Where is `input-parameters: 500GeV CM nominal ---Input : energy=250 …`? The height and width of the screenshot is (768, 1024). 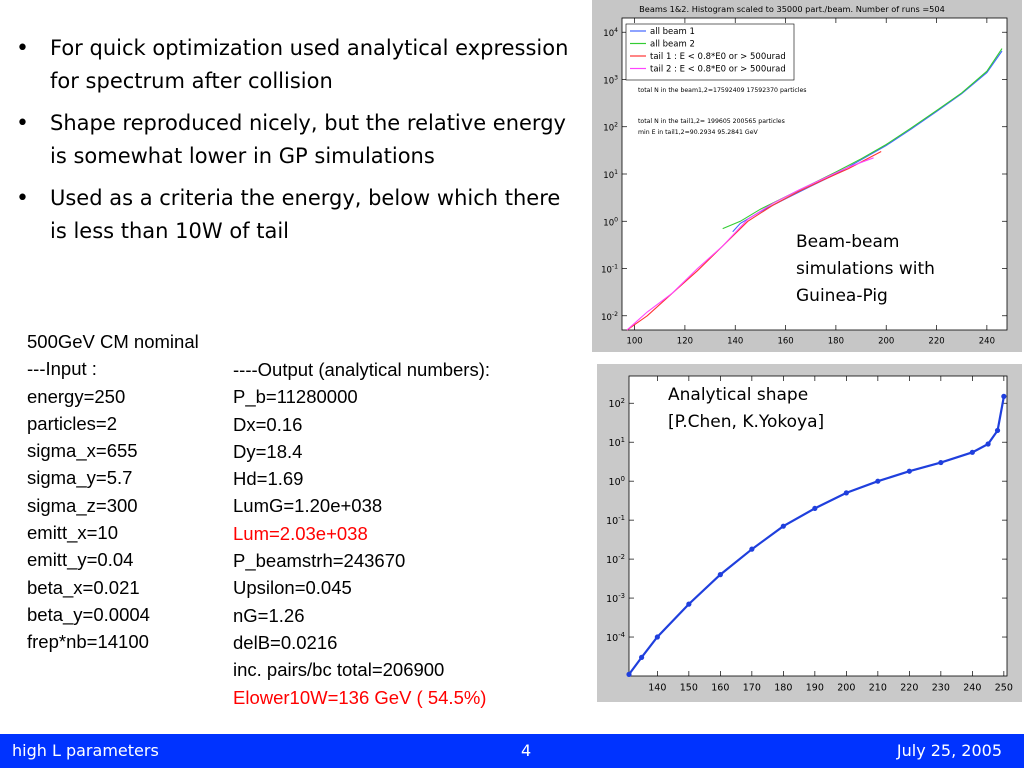 input-parameters: 500GeV CM nominal ---Input : energy=250 … is located at coordinates (113, 492).